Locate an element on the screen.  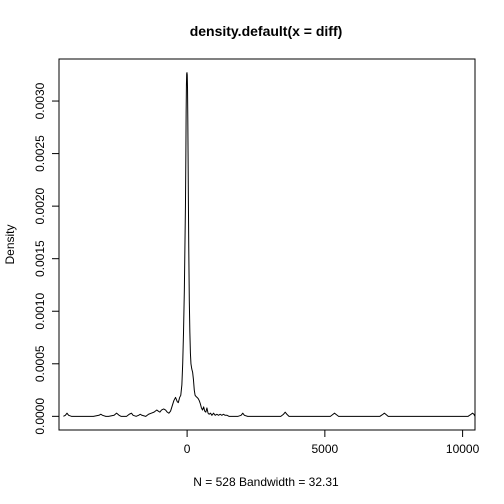
x-tick-label: 10000 is located at coordinates (463, 449).